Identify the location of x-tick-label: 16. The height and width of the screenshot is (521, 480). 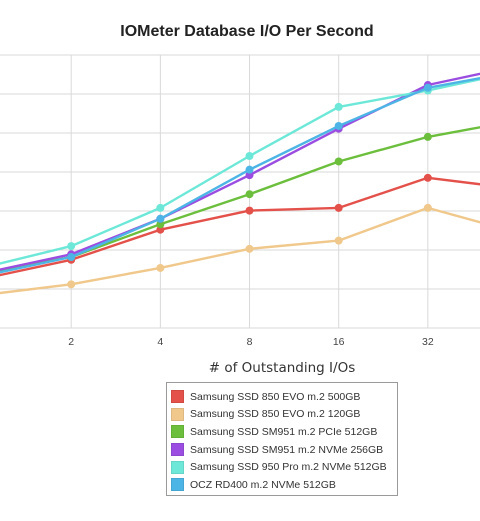
(339, 342).